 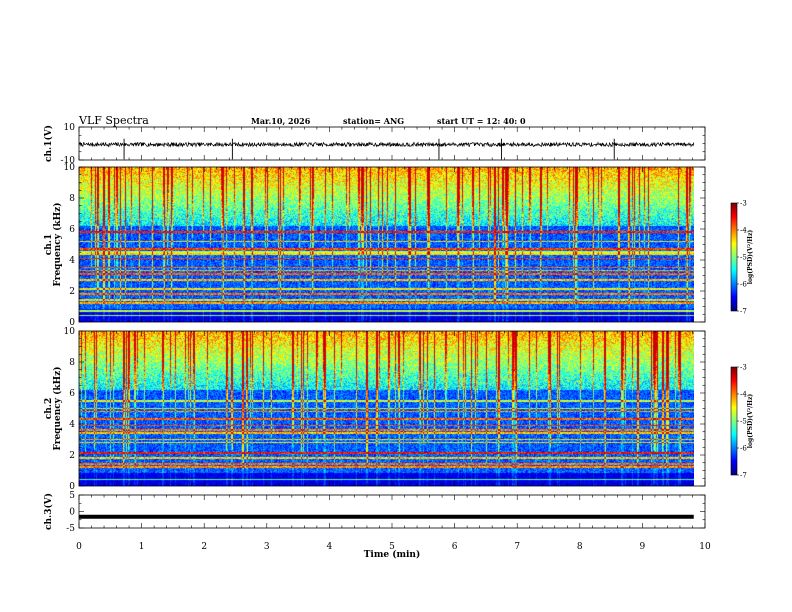 What do you see at coordinates (374, 121) in the screenshot?
I see `station-label: station= ANG` at bounding box center [374, 121].